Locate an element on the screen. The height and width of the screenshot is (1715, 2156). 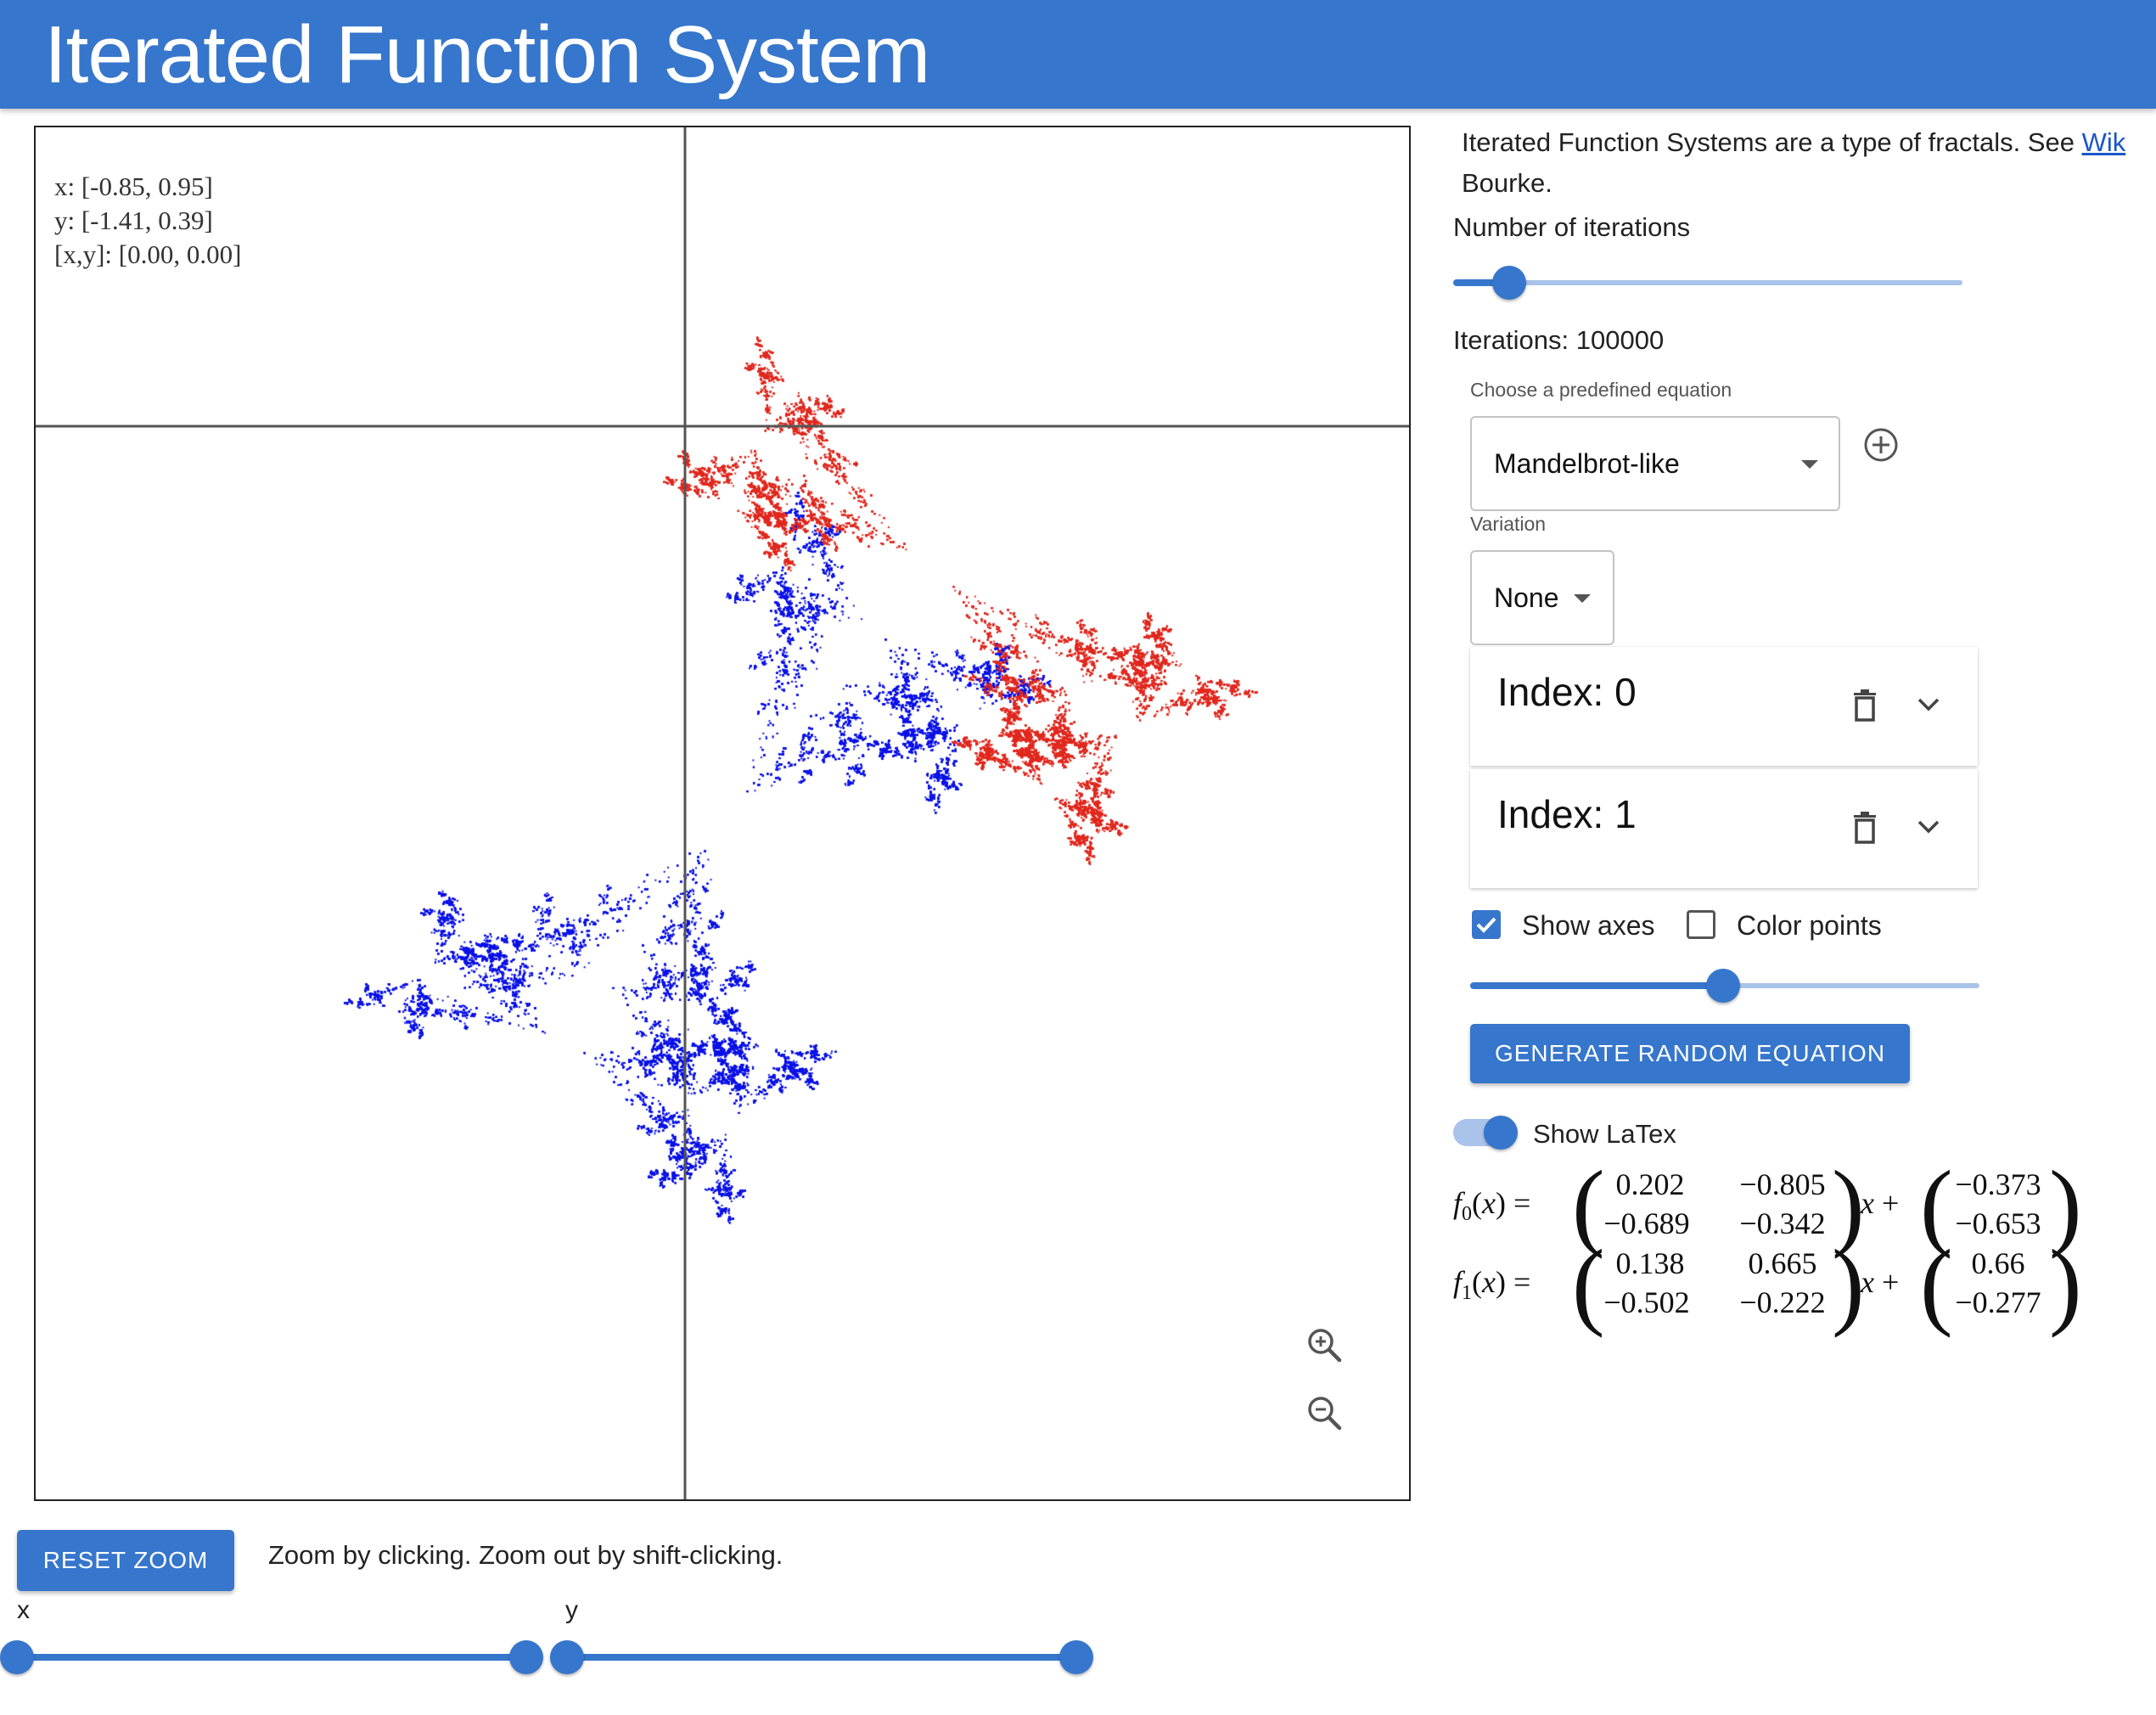
app-bar: Iterated Function System is located at coordinates (1078, 54).